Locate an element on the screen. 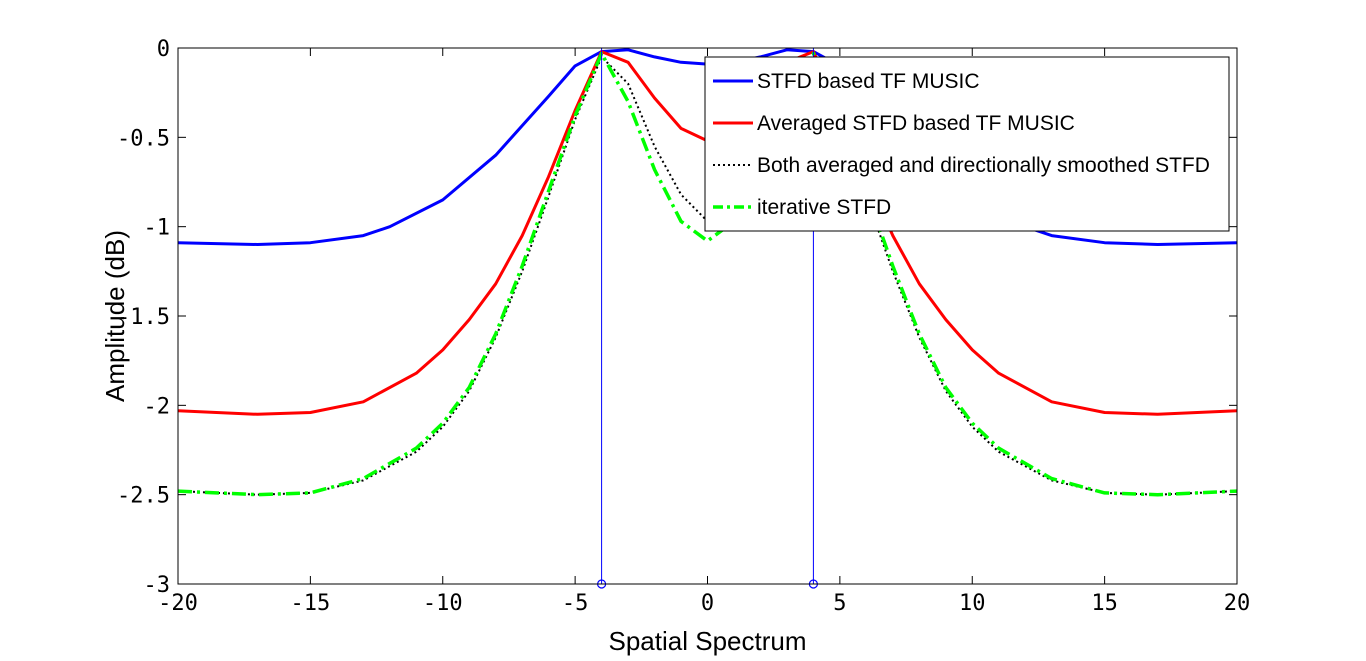 The width and height of the screenshot is (1366, 661). x-tick-label: 10 is located at coordinates (972, 603).